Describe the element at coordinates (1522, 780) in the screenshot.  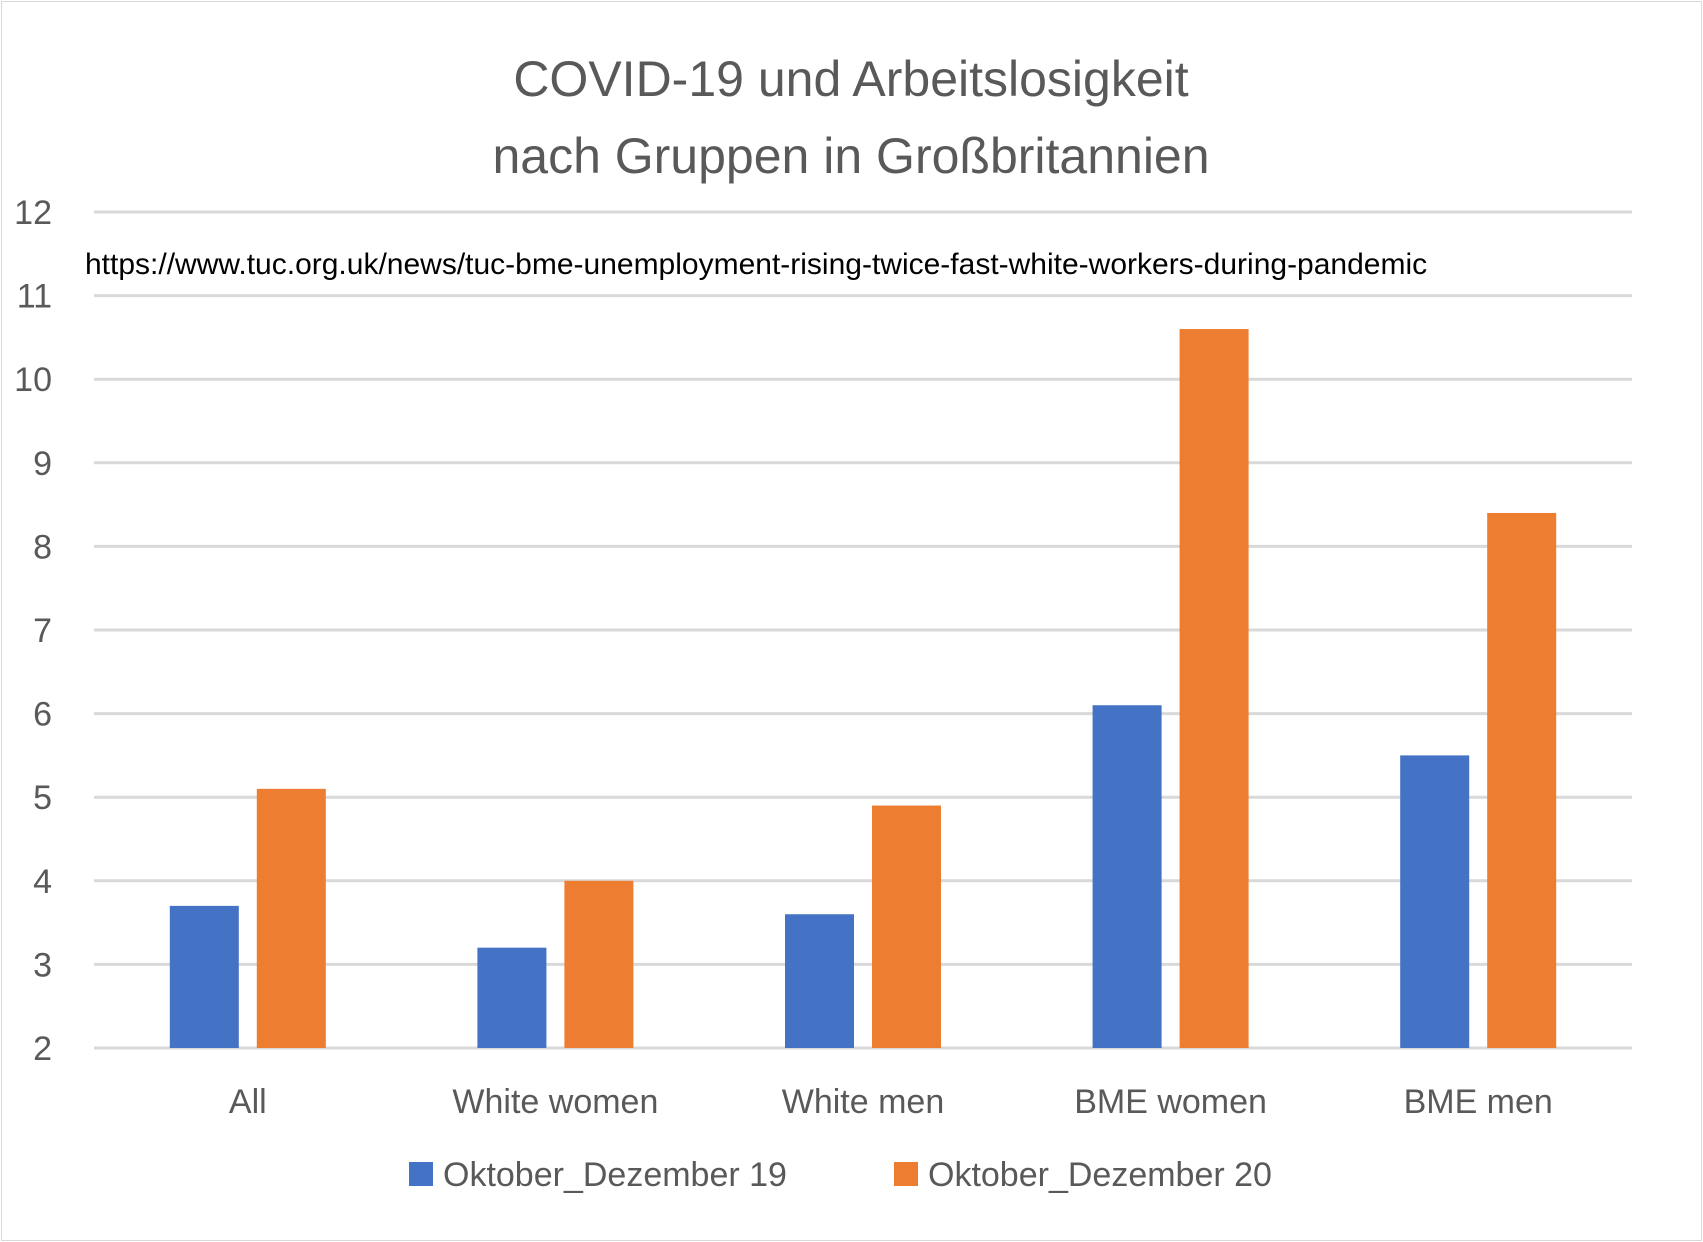
I see `bar-2-bme-men` at that location.